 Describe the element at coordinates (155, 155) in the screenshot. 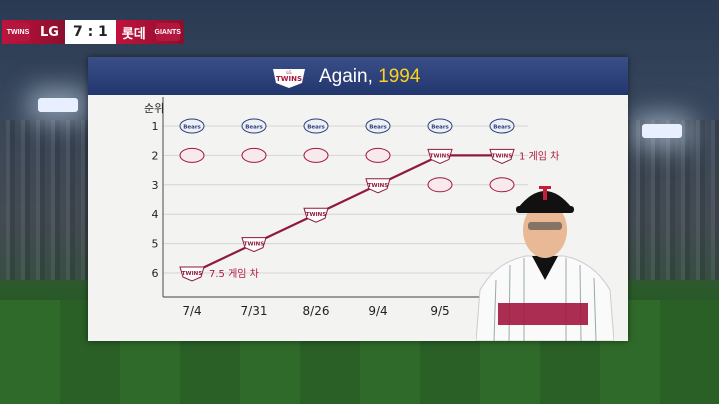

I see `y-tick-label: 2` at that location.